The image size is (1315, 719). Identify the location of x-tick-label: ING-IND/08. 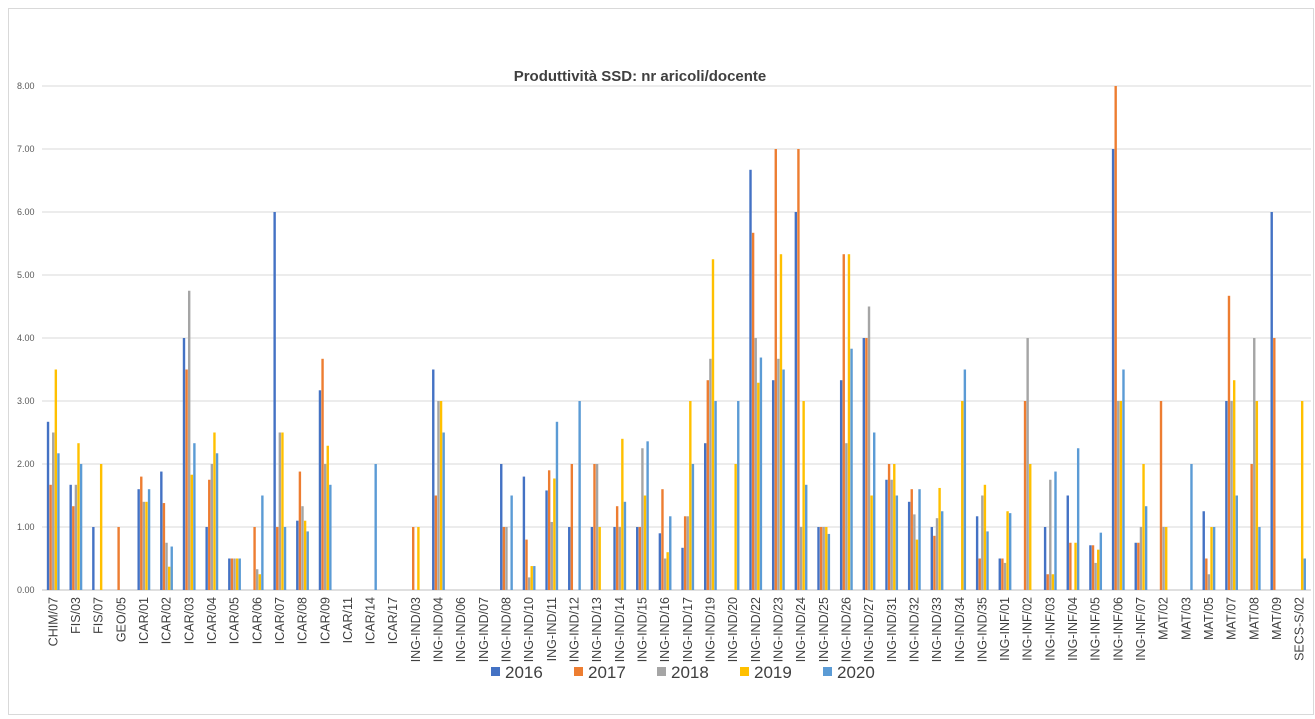
(507, 629).